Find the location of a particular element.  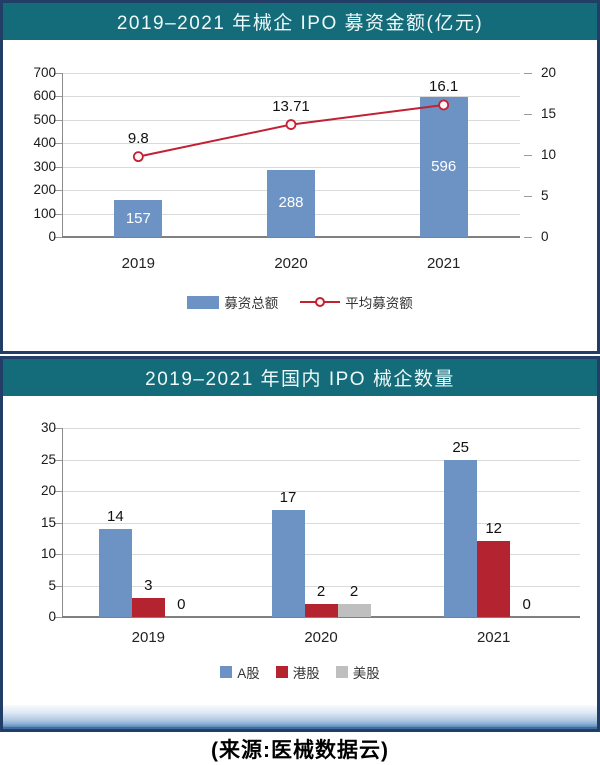

right-axis-tick-label: 0 is located at coordinates (545, 236).